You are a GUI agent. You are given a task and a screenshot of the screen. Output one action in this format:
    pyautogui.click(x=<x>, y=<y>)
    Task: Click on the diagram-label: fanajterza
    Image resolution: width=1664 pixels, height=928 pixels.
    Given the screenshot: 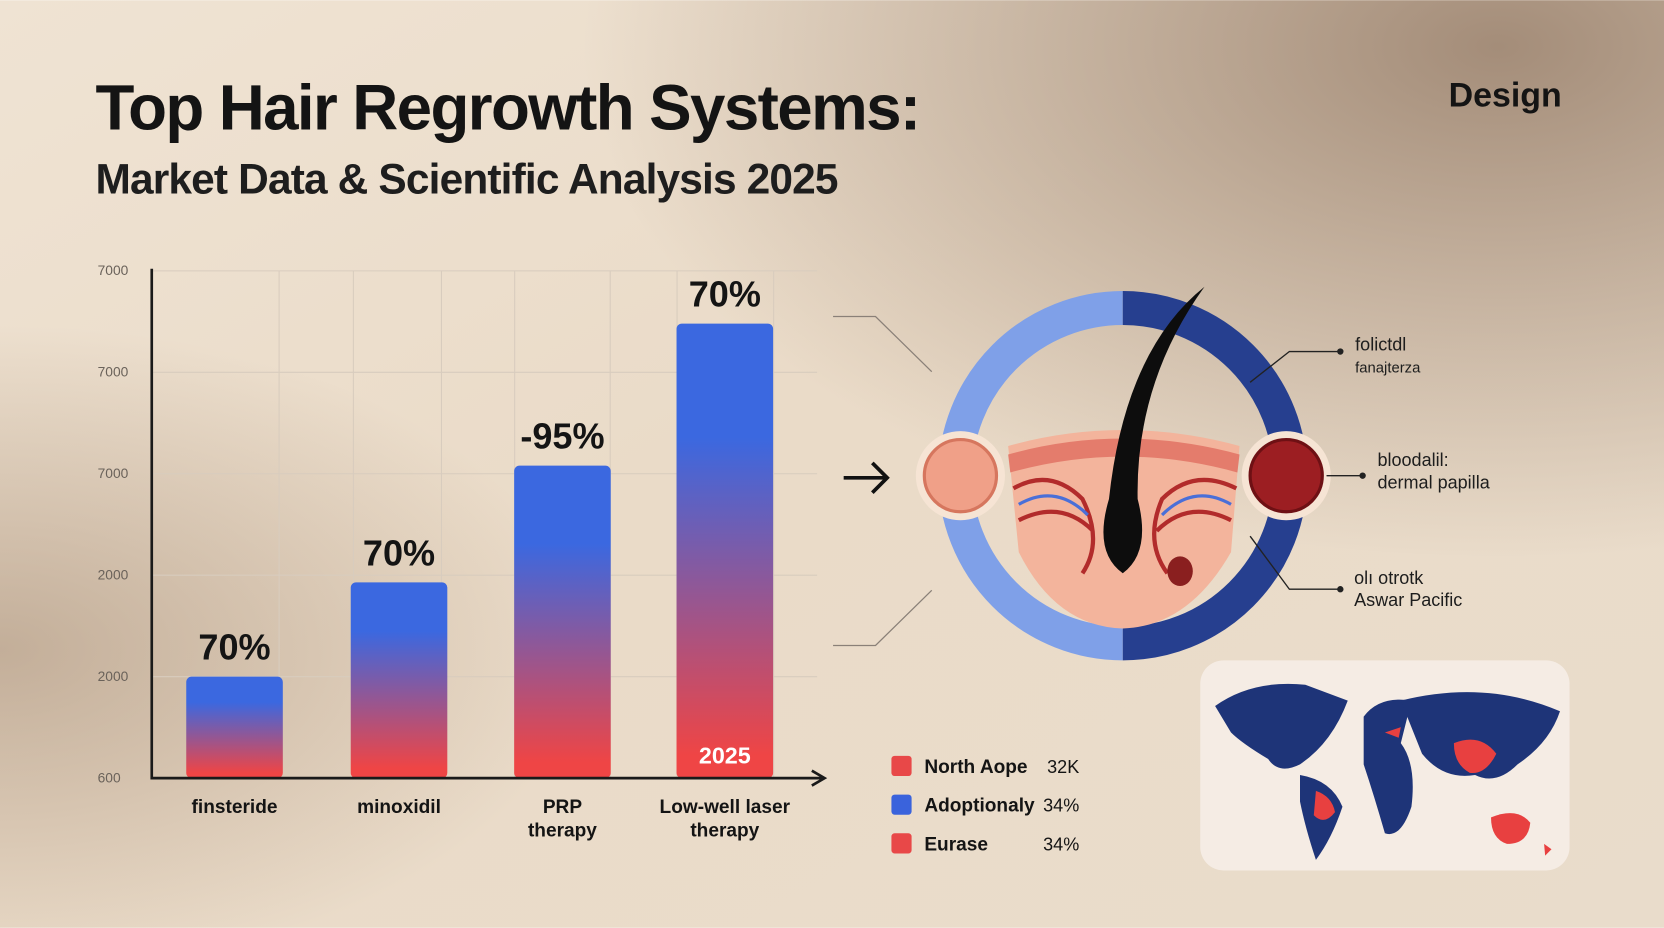 What is the action you would take?
    pyautogui.click(x=1388, y=369)
    